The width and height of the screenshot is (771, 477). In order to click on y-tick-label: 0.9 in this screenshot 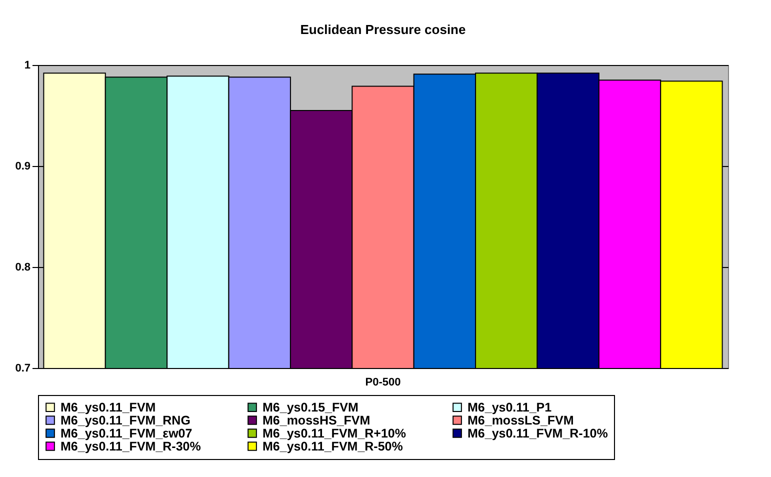, I will do `click(22, 166)`.